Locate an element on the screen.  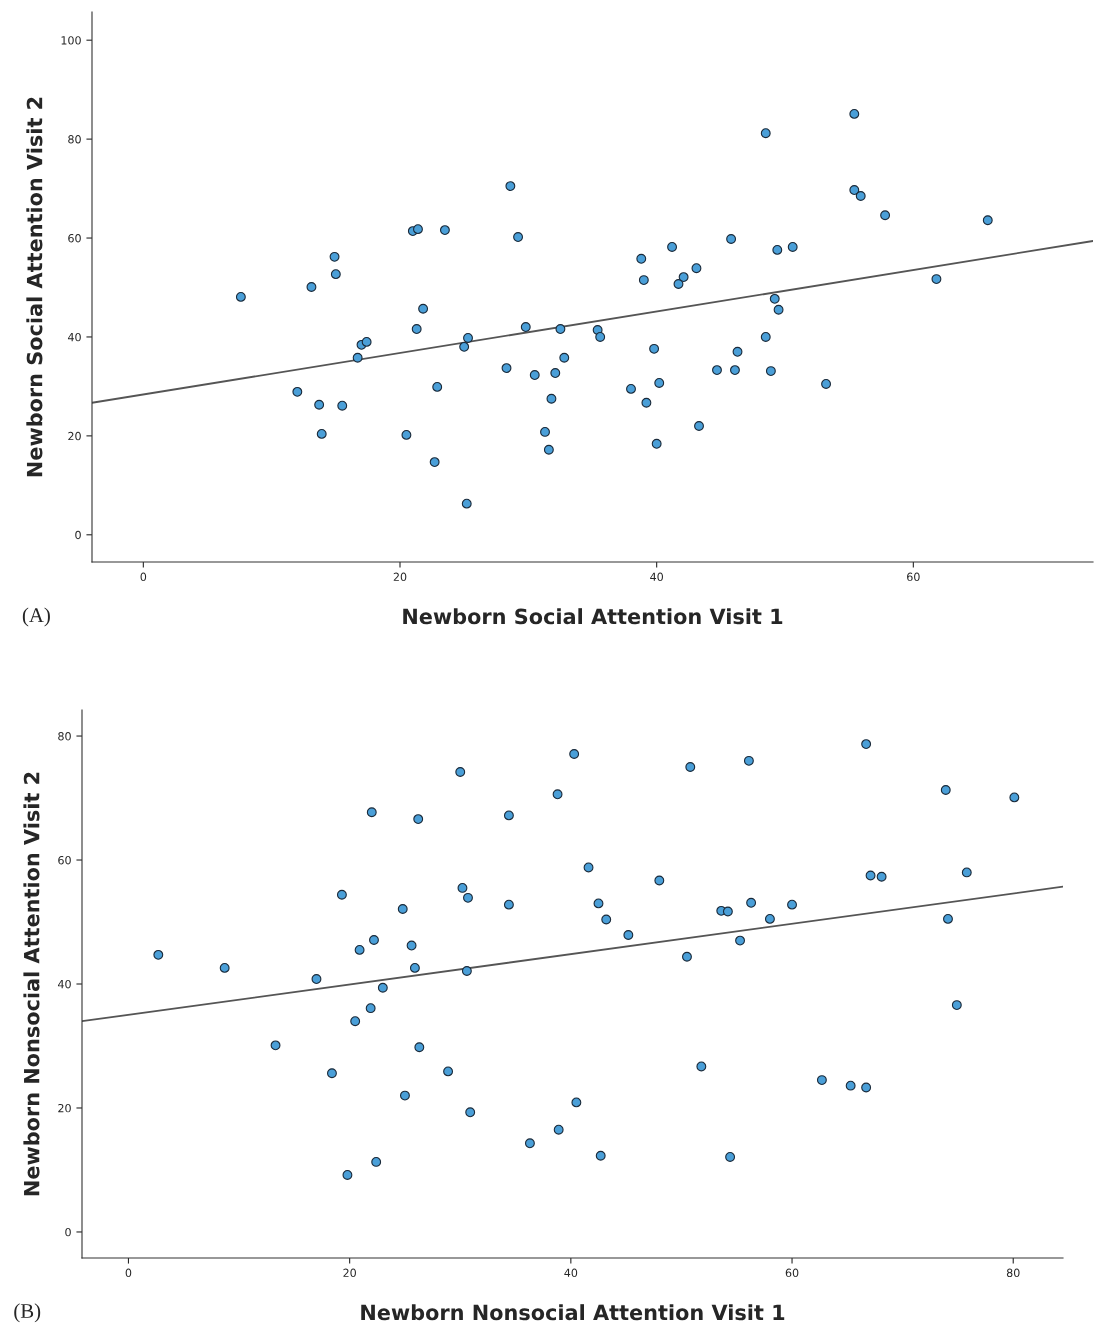
x-axis-title: Newborn Nonsocial Attention Visit 1 is located at coordinates (573, 1312).